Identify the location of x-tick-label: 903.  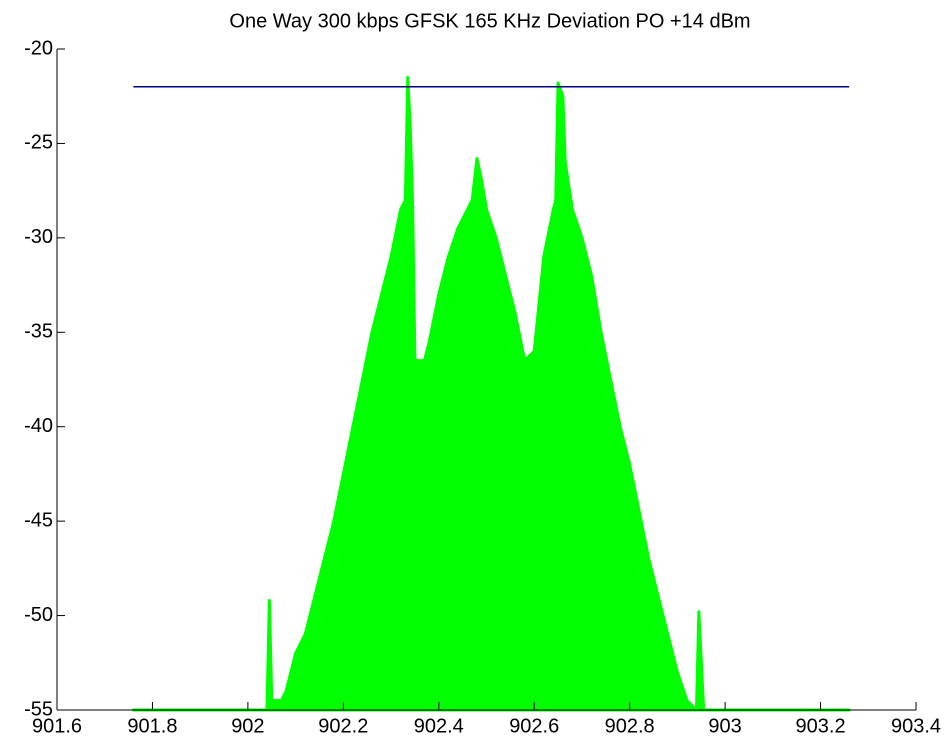
(724, 726).